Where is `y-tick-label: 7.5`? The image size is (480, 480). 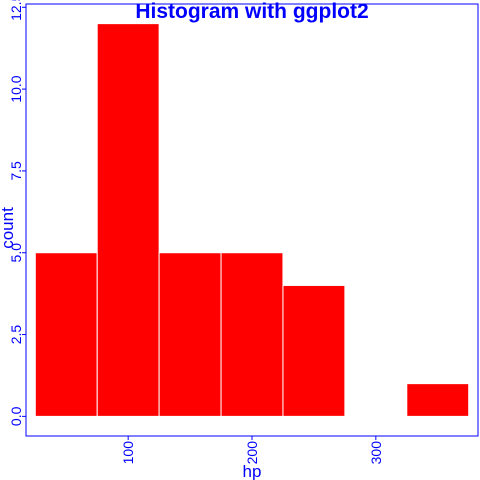 y-tick-label: 7.5 is located at coordinates (16, 171).